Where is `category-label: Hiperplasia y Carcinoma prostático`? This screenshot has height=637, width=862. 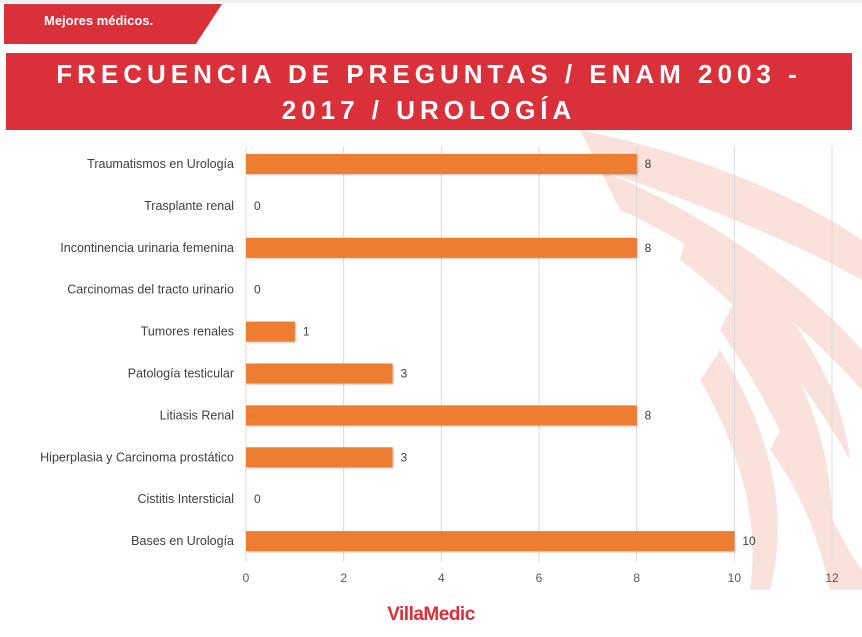
category-label: Hiperplasia y Carcinoma prostático is located at coordinates (137, 457).